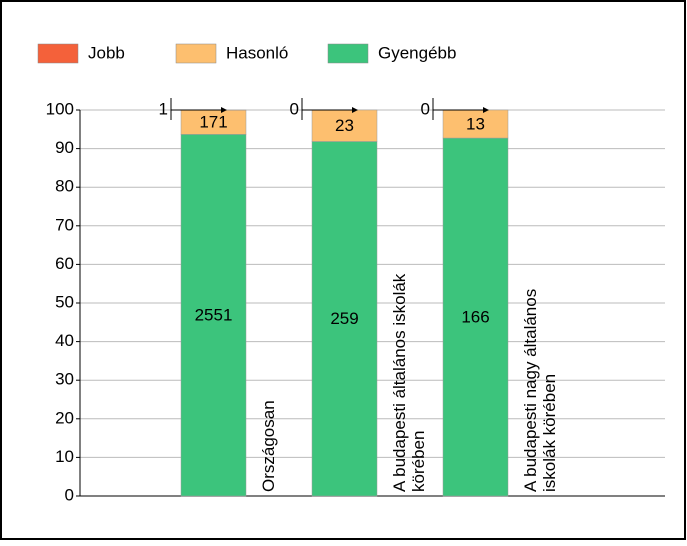 The image size is (687, 546). What do you see at coordinates (417, 52) in the screenshot?
I see `legend-label: Gyengébb` at bounding box center [417, 52].